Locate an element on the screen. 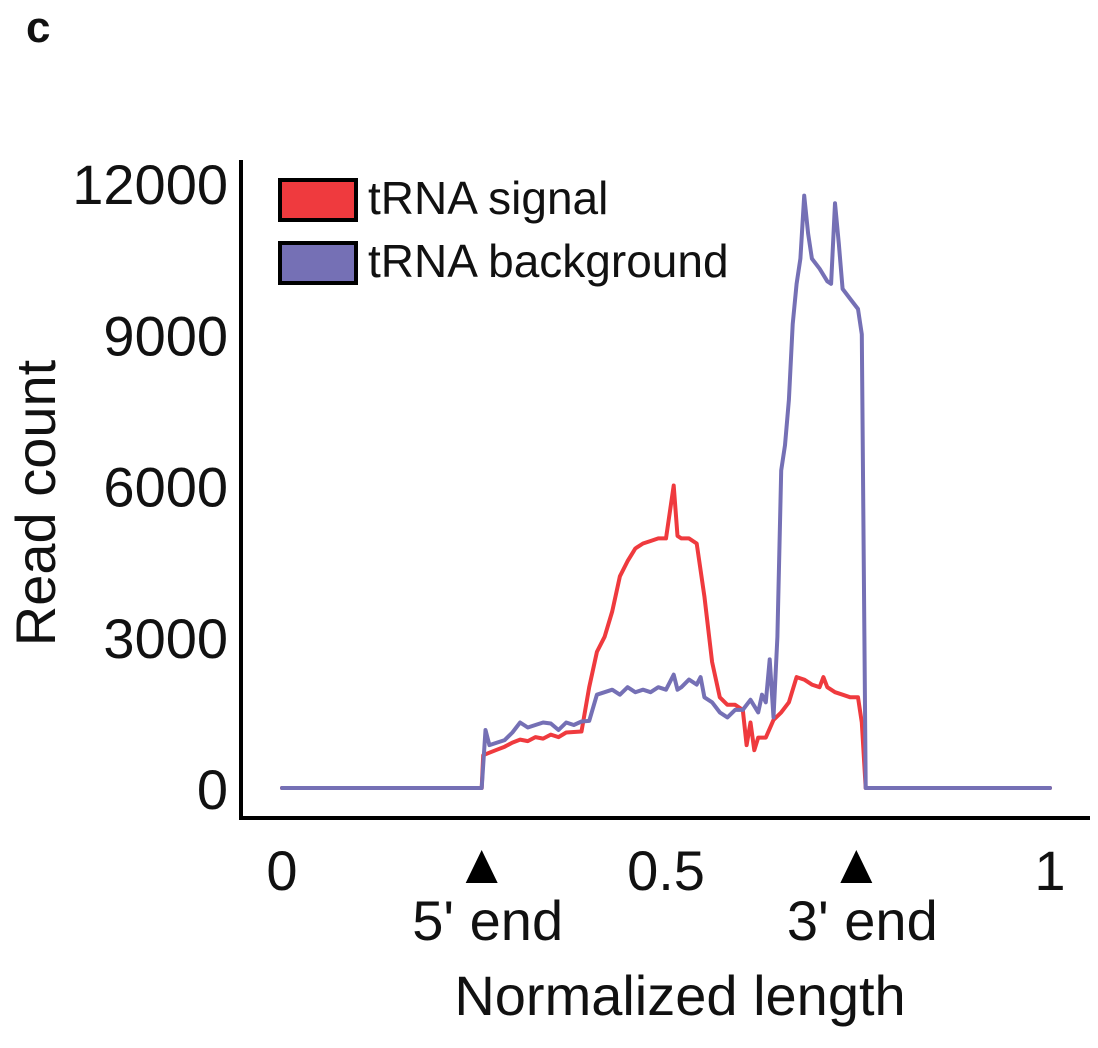  legend: tRNA signal tRNA background is located at coordinates (503, 229).